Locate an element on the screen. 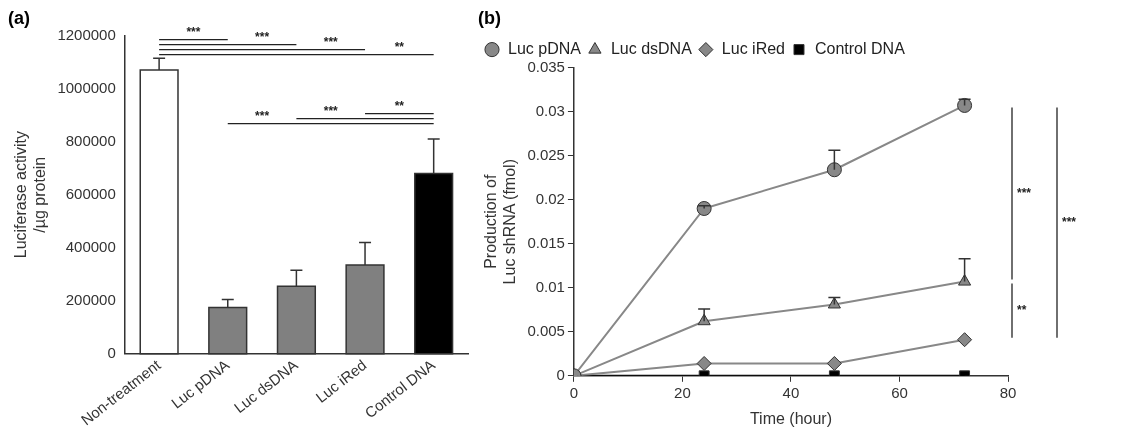  legend-label: Luc dsDNA is located at coordinates (651, 49).